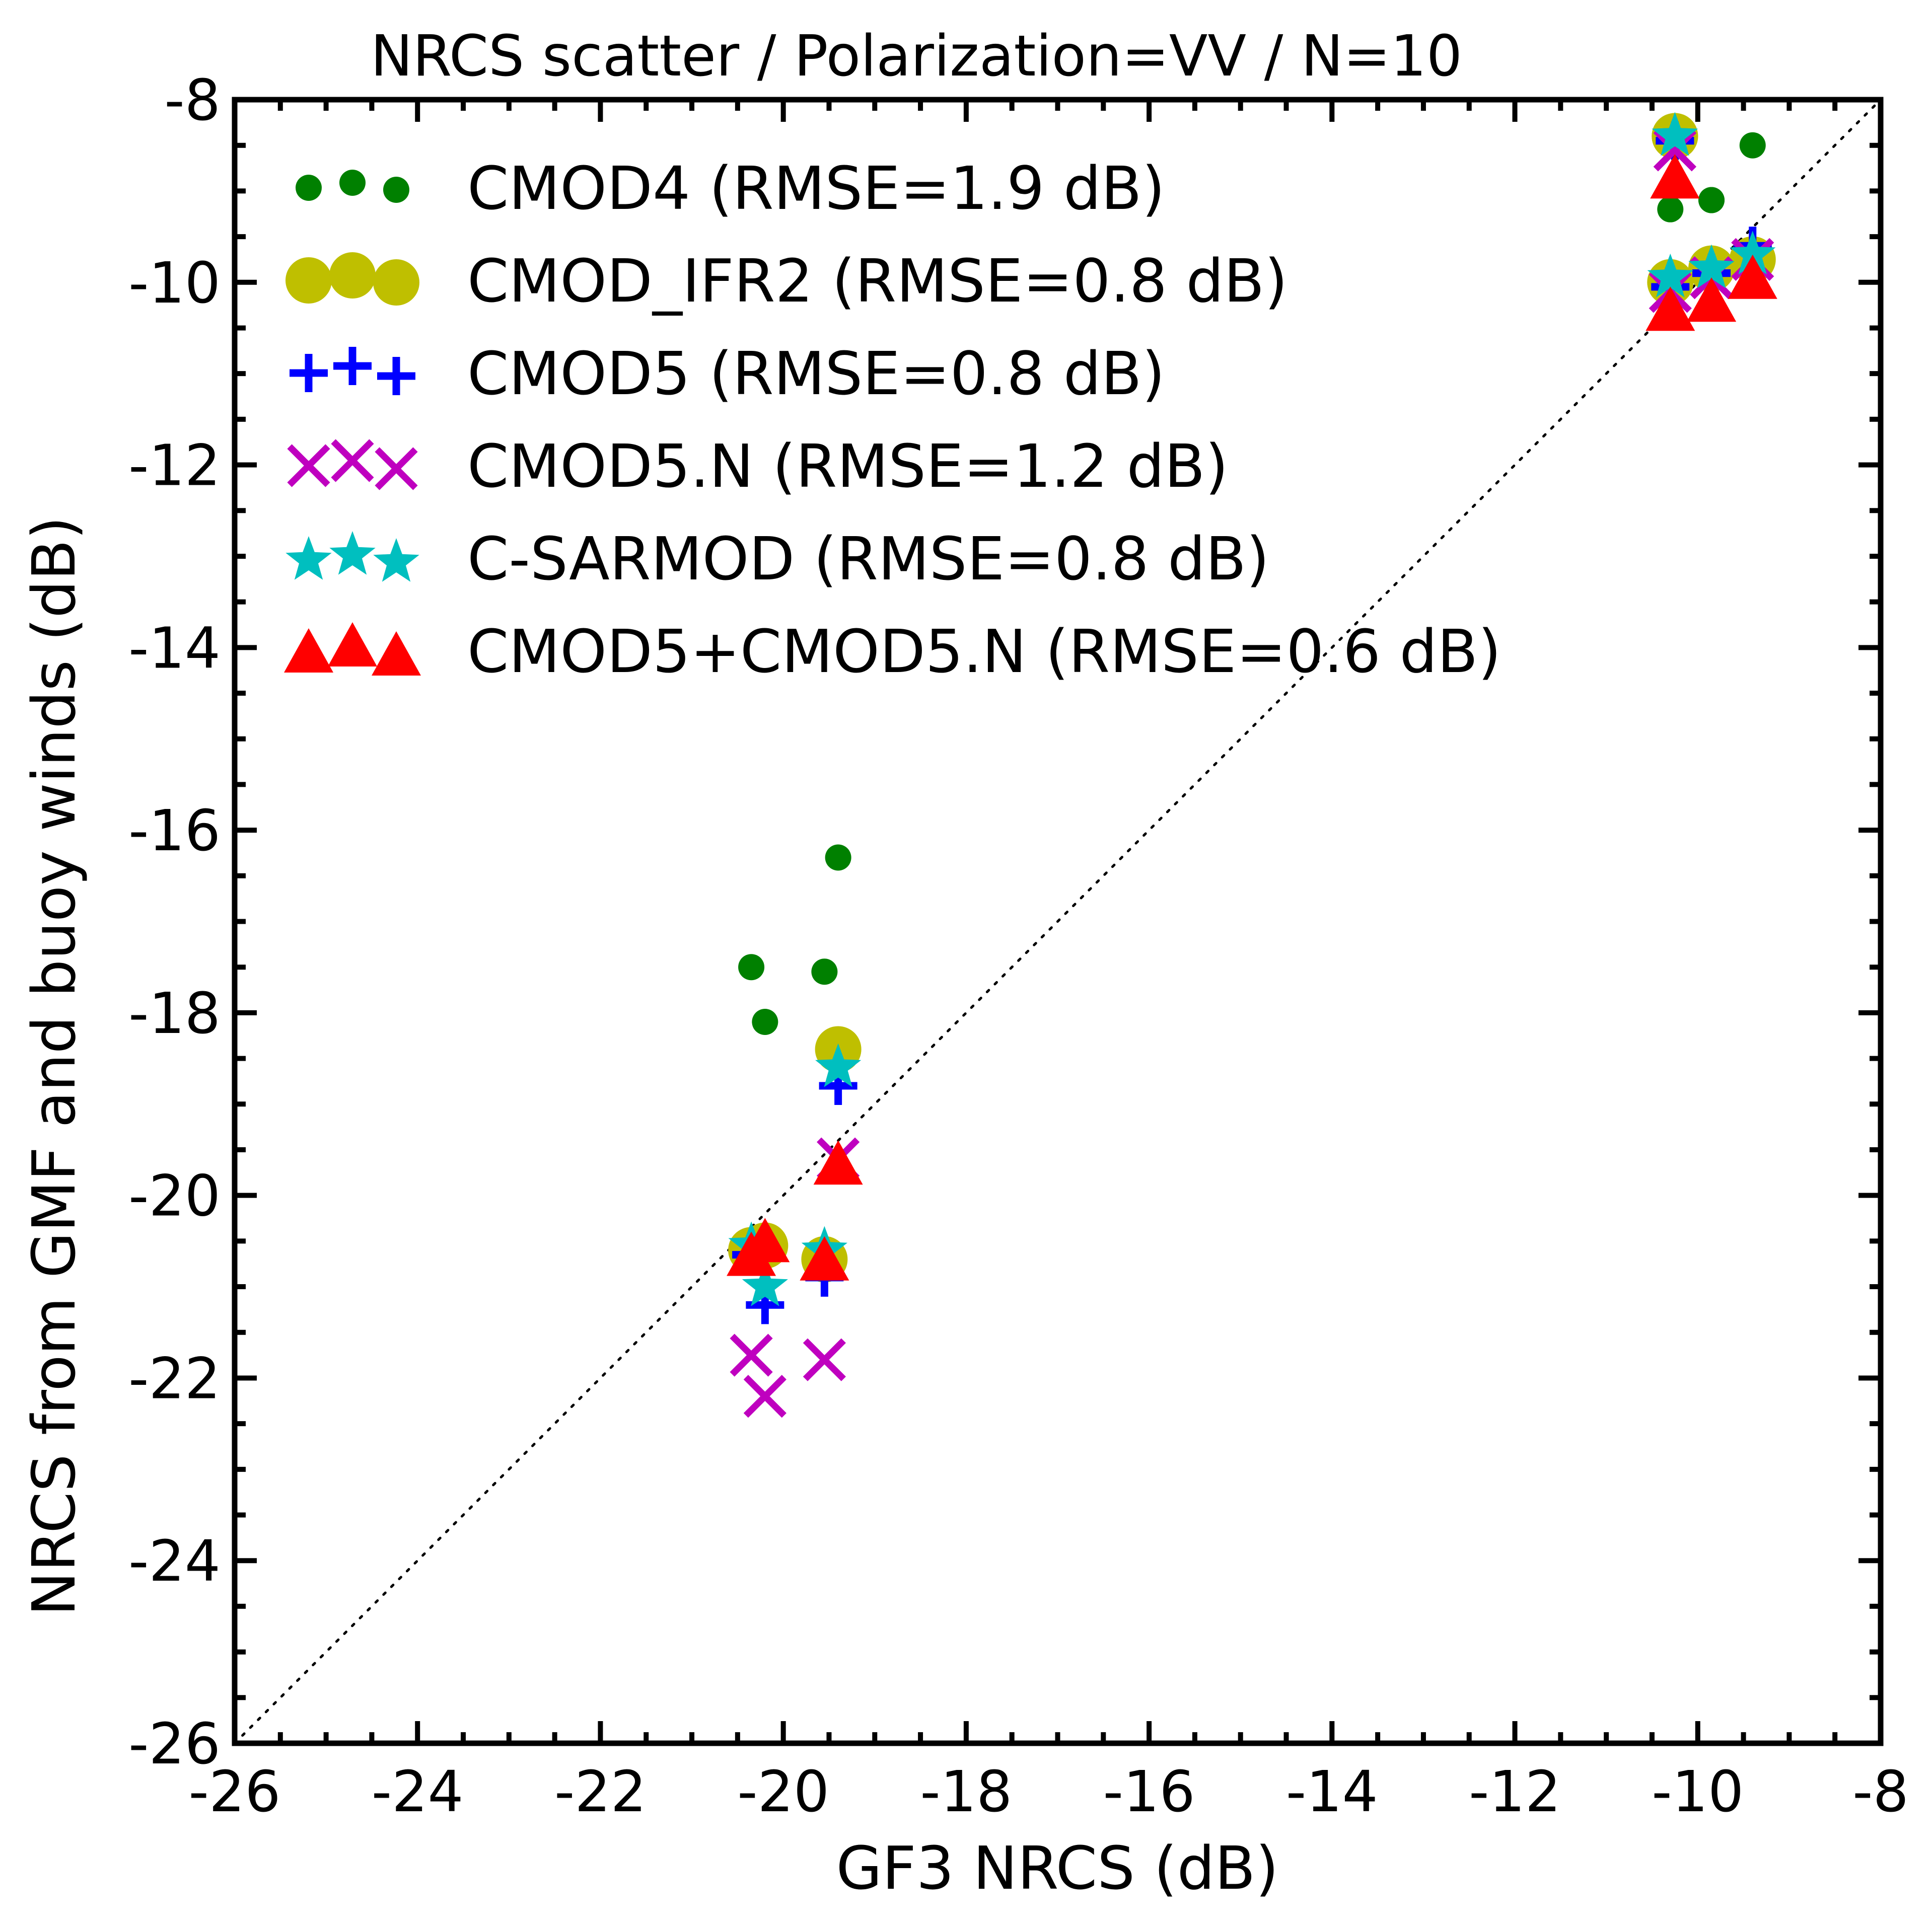 This screenshot has width=1932, height=1927. I want to click on y-axis-label: NRCS from GMF and buoy winds (dB), so click(54, 1066).